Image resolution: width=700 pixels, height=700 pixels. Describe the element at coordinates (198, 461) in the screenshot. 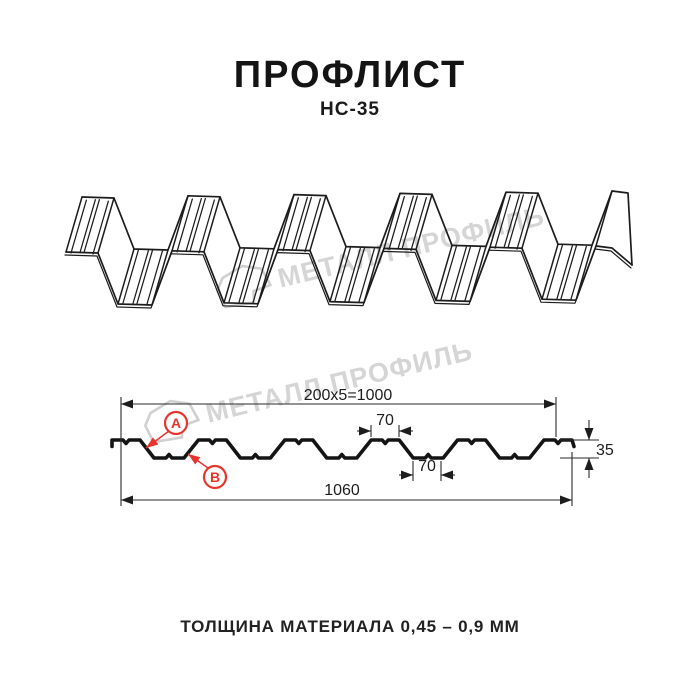

I see `callout-b-arrow` at that location.